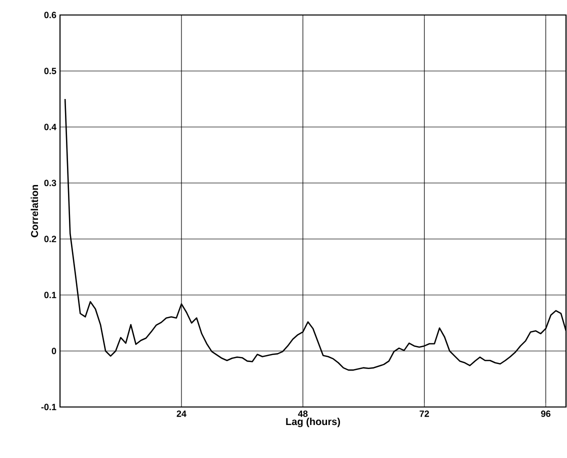  I want to click on x-tick-label: 48, so click(303, 413).